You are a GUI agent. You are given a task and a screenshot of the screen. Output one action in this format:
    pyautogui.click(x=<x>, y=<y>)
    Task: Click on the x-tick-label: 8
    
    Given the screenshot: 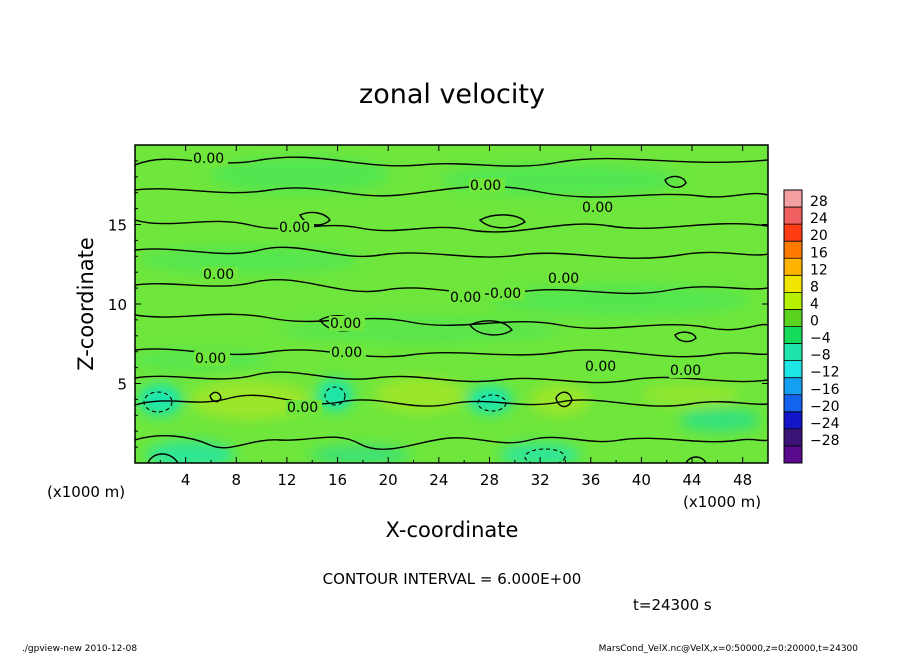 What is the action you would take?
    pyautogui.click(x=237, y=480)
    